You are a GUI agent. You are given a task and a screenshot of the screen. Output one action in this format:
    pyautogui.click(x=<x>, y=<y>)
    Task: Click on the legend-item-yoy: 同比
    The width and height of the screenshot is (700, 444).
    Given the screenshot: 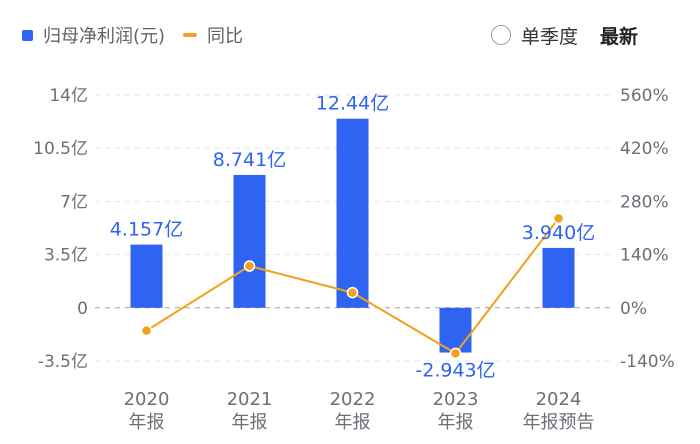 What is the action you would take?
    pyautogui.click(x=213, y=35)
    